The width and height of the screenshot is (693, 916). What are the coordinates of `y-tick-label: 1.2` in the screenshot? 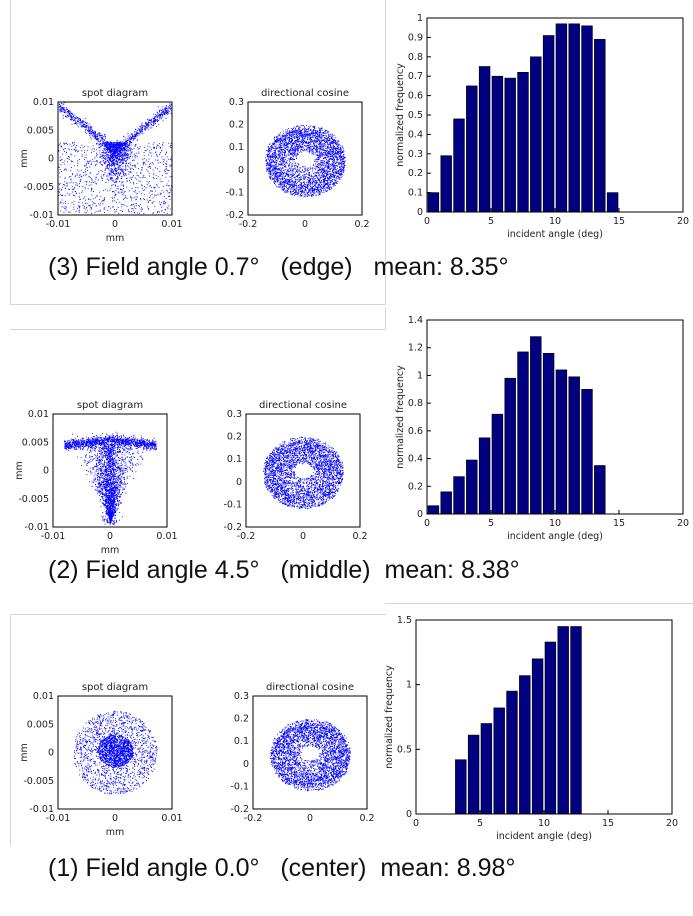 It's located at (415, 348).